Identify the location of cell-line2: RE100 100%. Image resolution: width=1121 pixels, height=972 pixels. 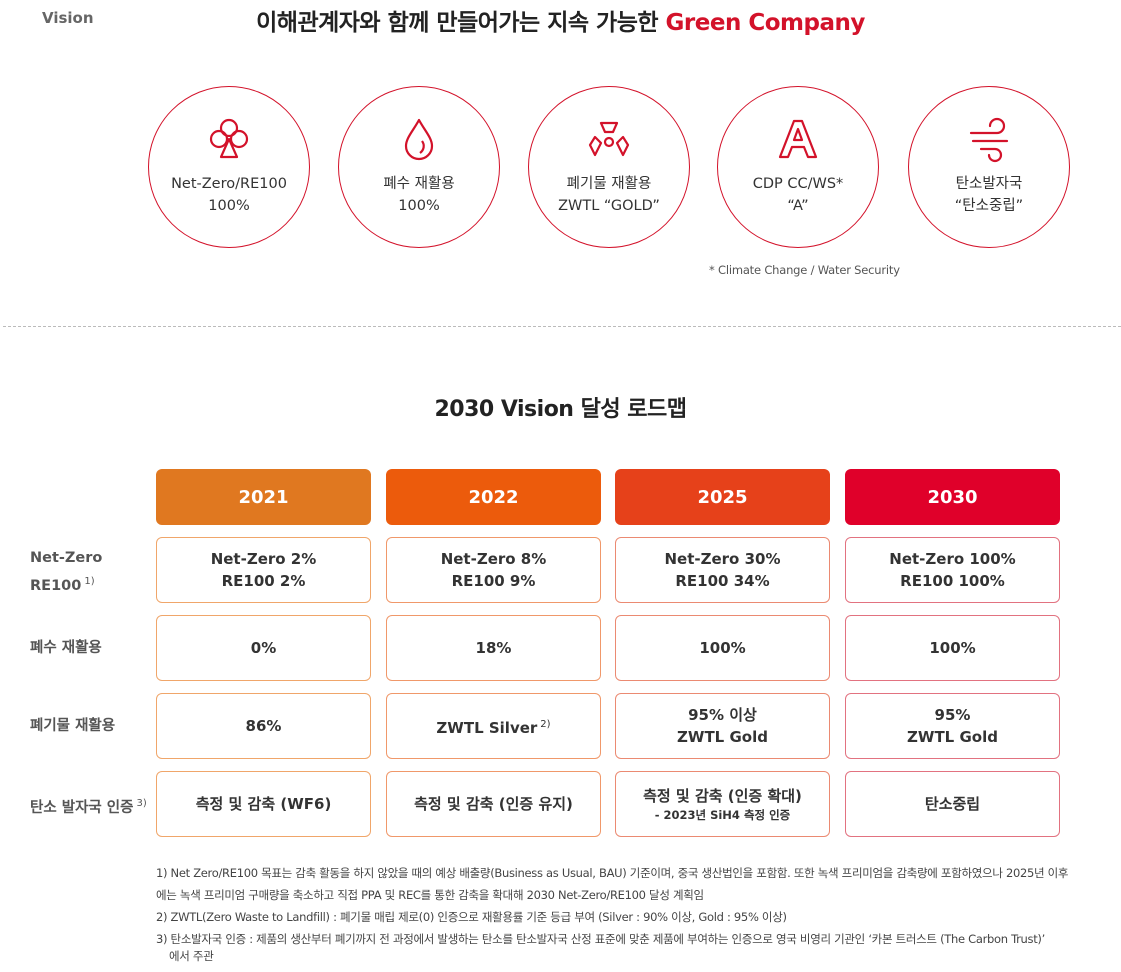
(952, 581).